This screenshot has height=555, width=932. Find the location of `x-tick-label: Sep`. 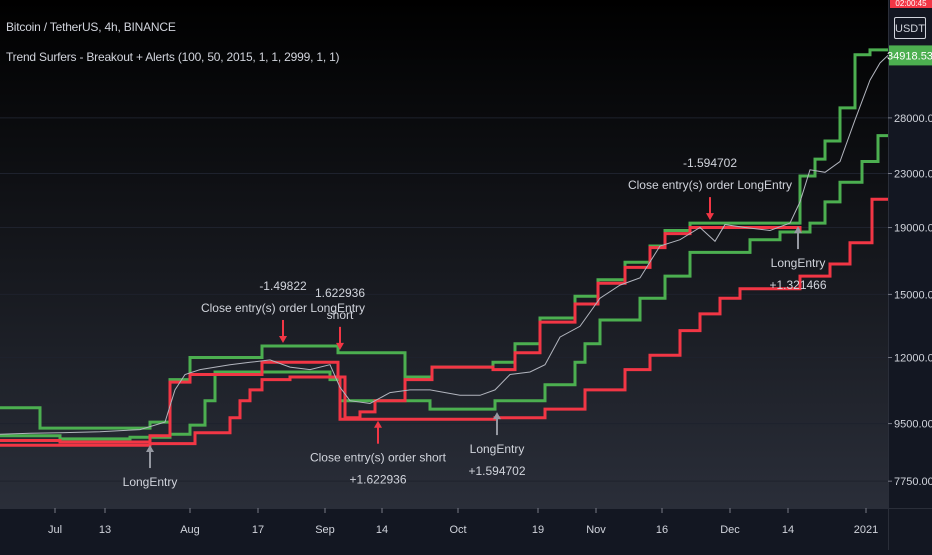

x-tick-label: Sep is located at coordinates (325, 530).